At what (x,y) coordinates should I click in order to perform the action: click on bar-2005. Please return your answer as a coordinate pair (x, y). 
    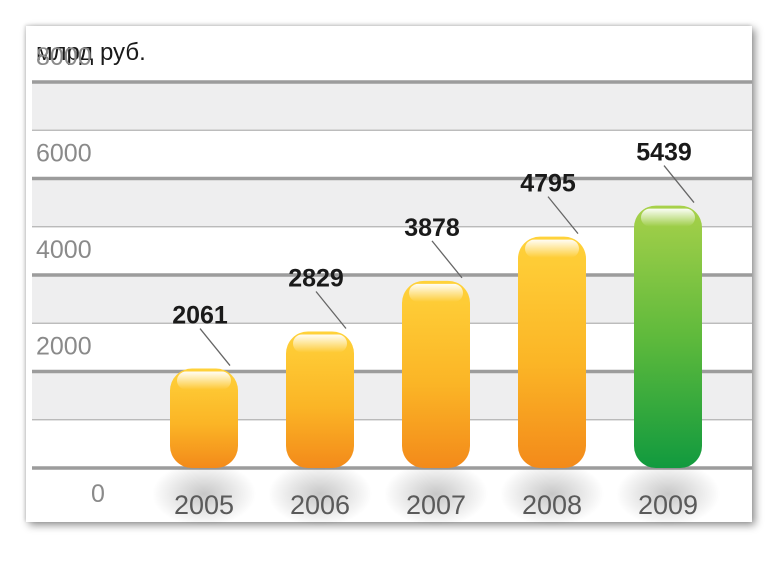
    Looking at the image, I should click on (204, 418).